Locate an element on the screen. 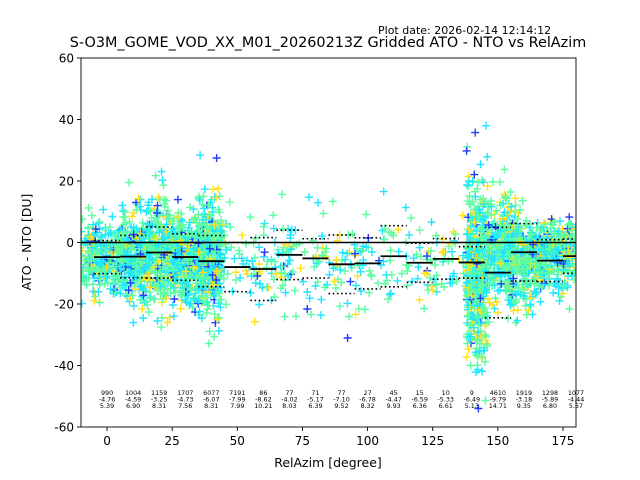 This screenshot has height=480, width=640. x-tick-label: 50 is located at coordinates (237, 441).